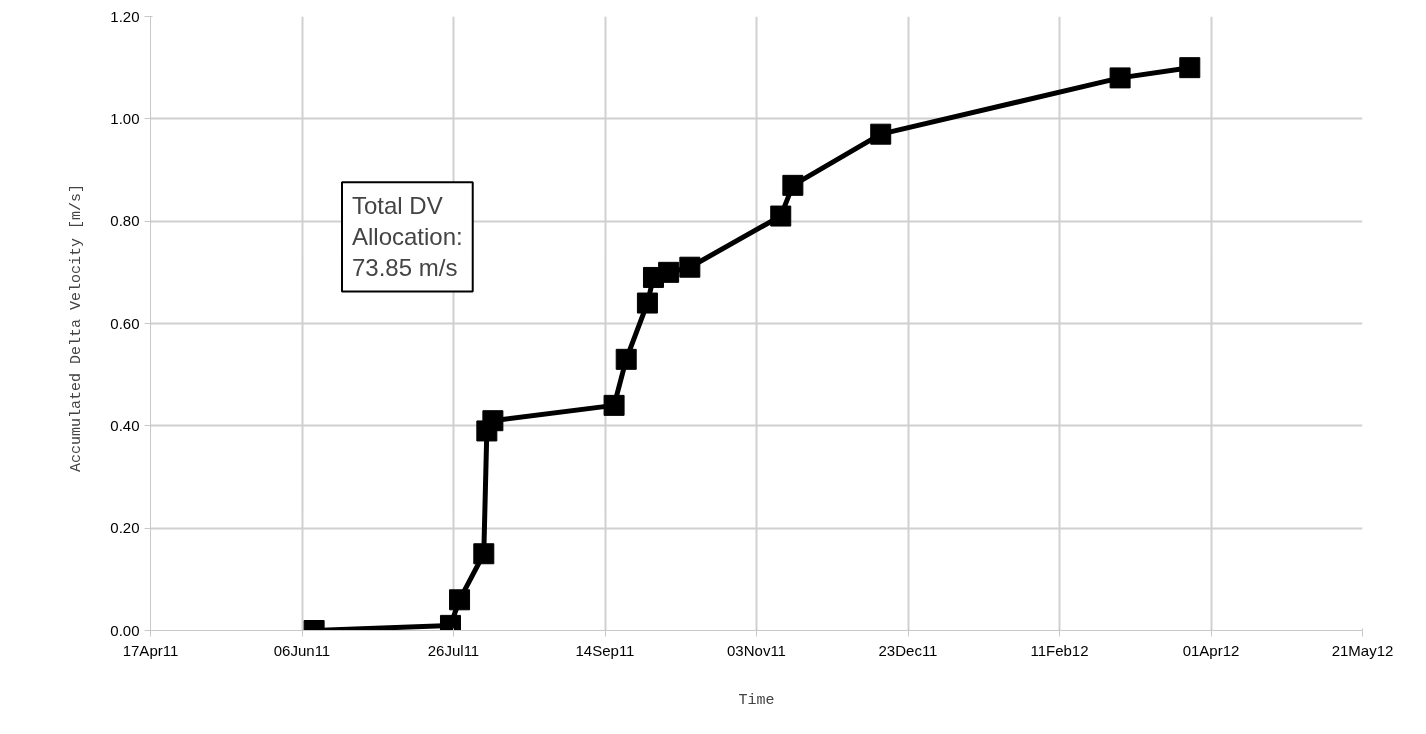 The width and height of the screenshot is (1426, 734). I want to click on y-axis-title: Accumulated Delta Velocity [m/s], so click(77, 328).